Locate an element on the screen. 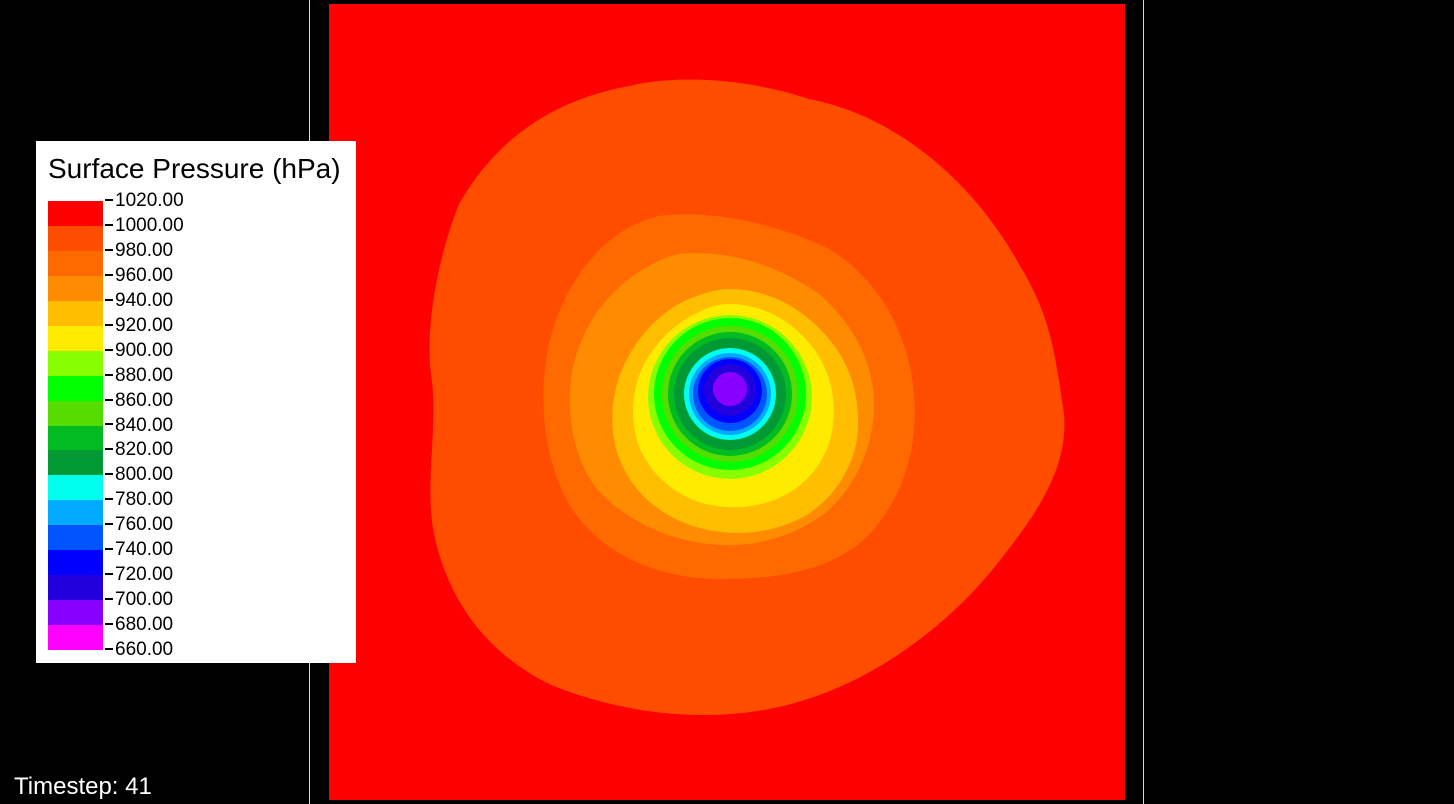  legend-tick-value: 760.00 is located at coordinates (144, 525).